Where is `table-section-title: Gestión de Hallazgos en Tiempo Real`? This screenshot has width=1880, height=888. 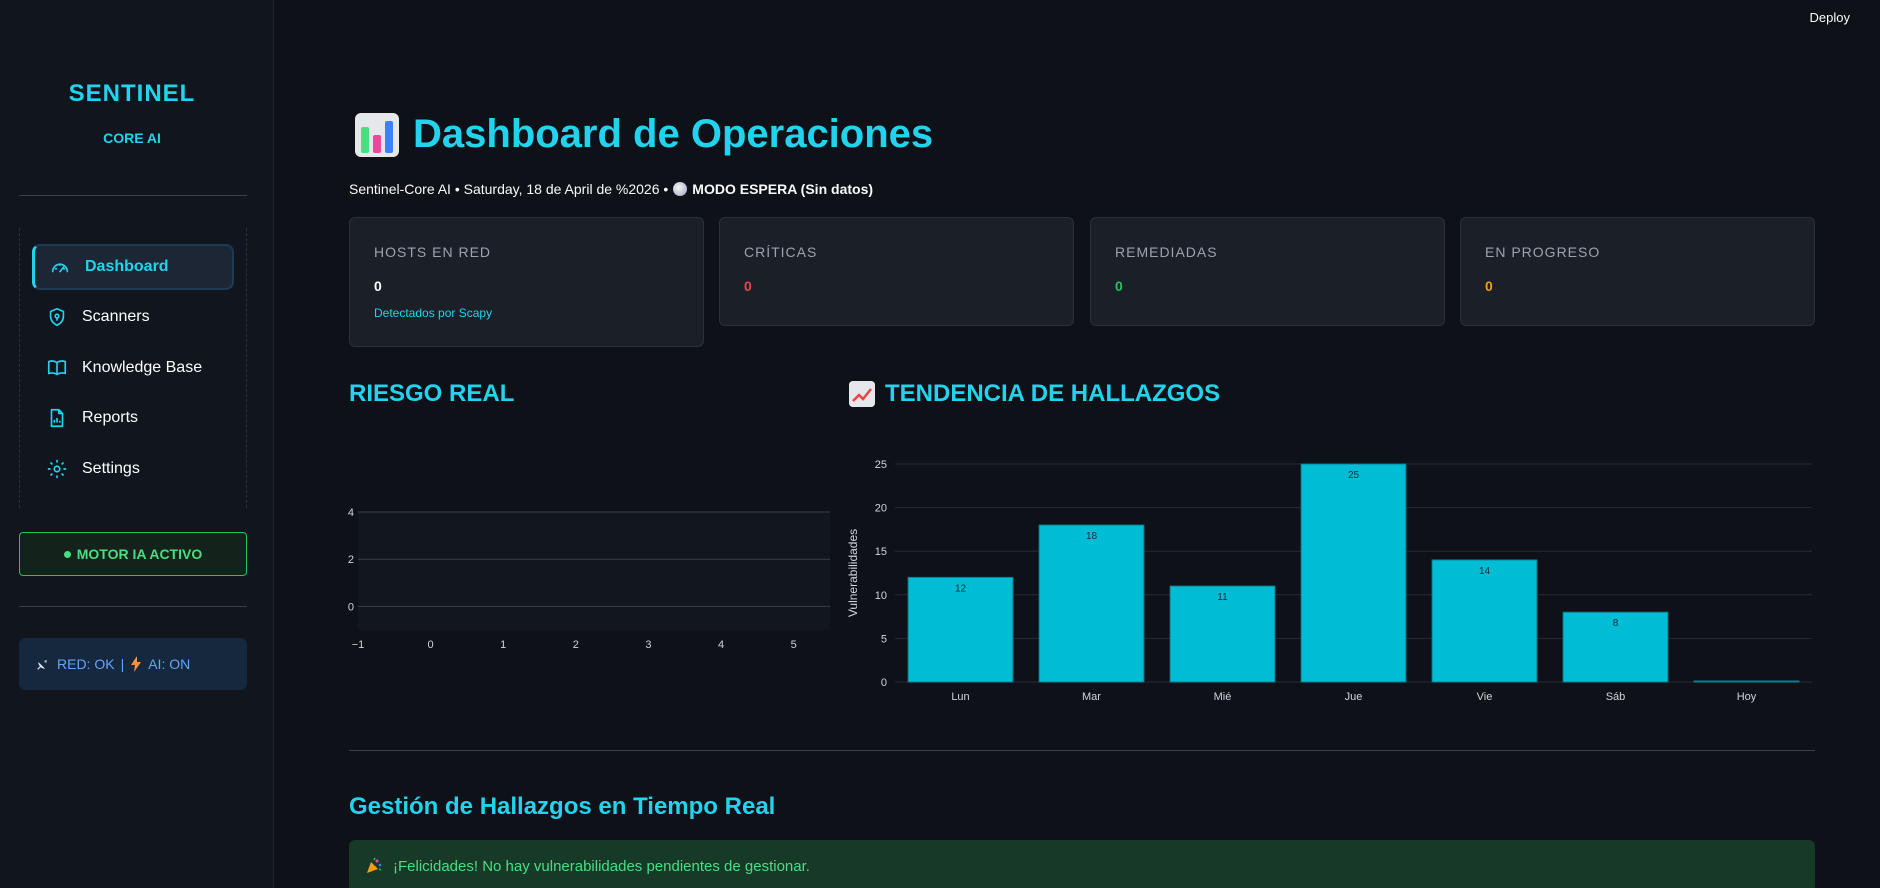
table-section-title: Gestión de Hallazgos en Tiempo Real is located at coordinates (562, 807).